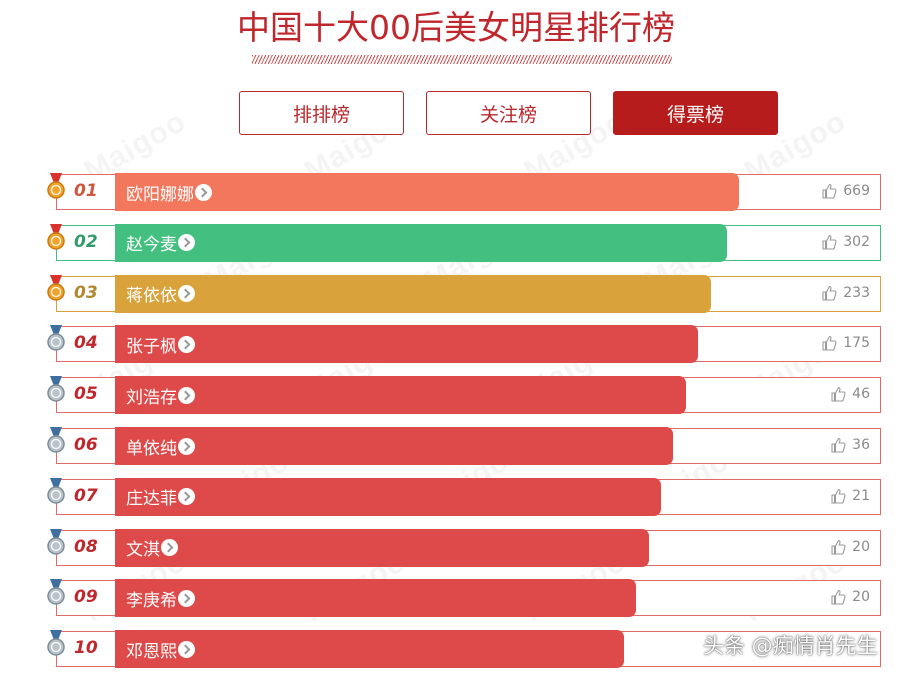  What do you see at coordinates (394, 446) in the screenshot?
I see `rank-bar: 单依纯` at bounding box center [394, 446].